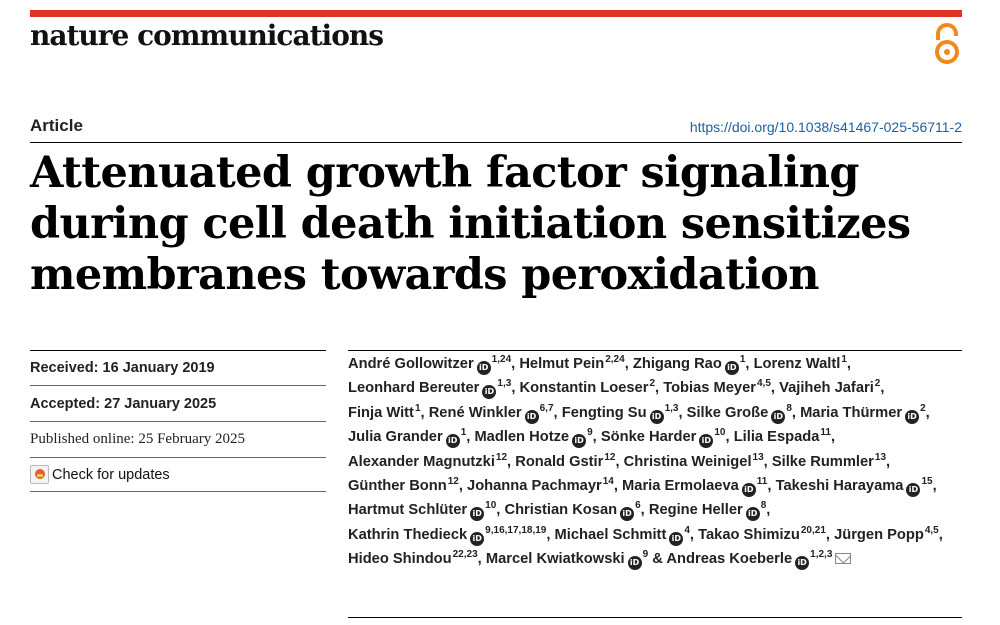 This screenshot has height=625, width=1000. Describe the element at coordinates (424, 511) in the screenshot. I see `author-entry: Hartmut Schlüter iD10,` at that location.